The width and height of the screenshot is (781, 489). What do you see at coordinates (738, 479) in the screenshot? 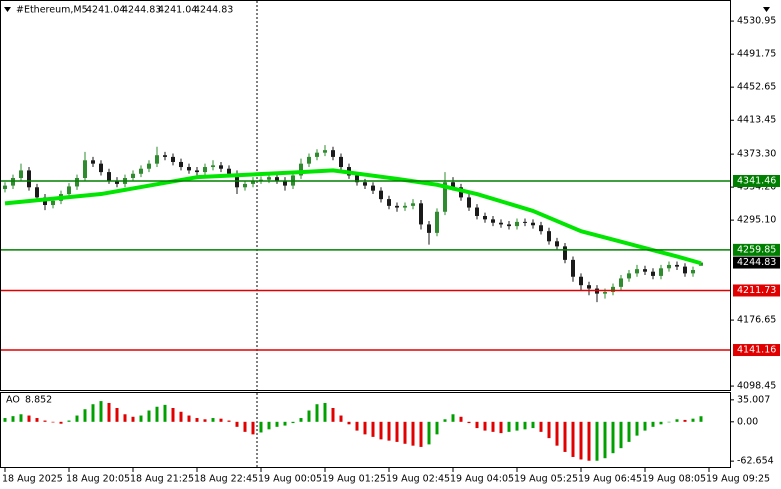
I see `x-tick-label: 19 Aug 09:25` at bounding box center [738, 479].